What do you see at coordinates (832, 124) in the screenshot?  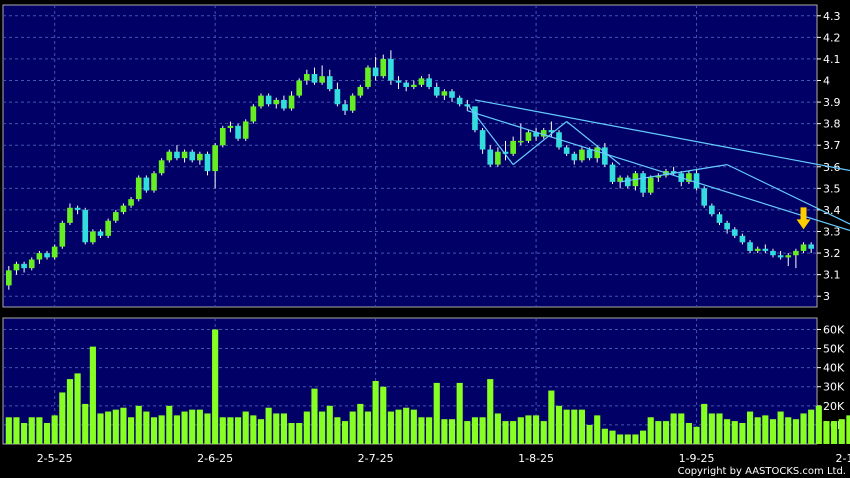 I see `price-tick-label: 3.8` at bounding box center [832, 124].